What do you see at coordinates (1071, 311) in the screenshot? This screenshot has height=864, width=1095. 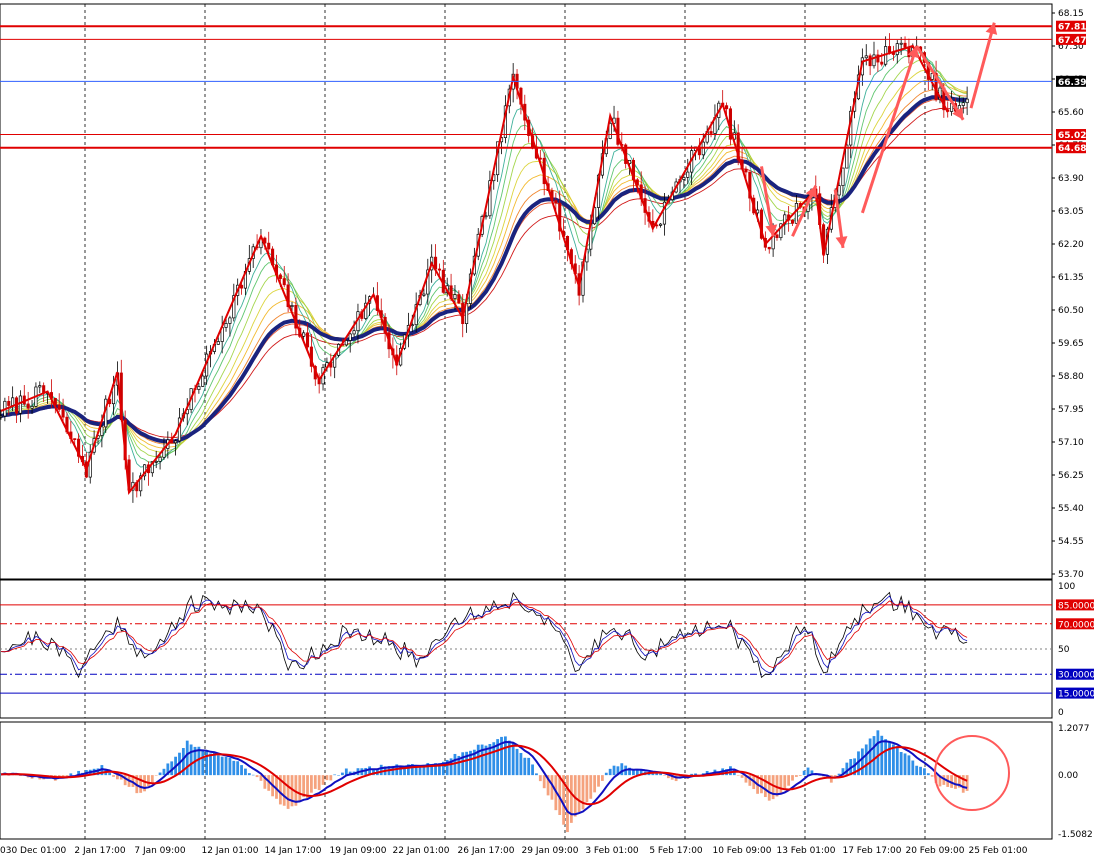 I see `price-tick-label-9: 60.50` at bounding box center [1071, 311].